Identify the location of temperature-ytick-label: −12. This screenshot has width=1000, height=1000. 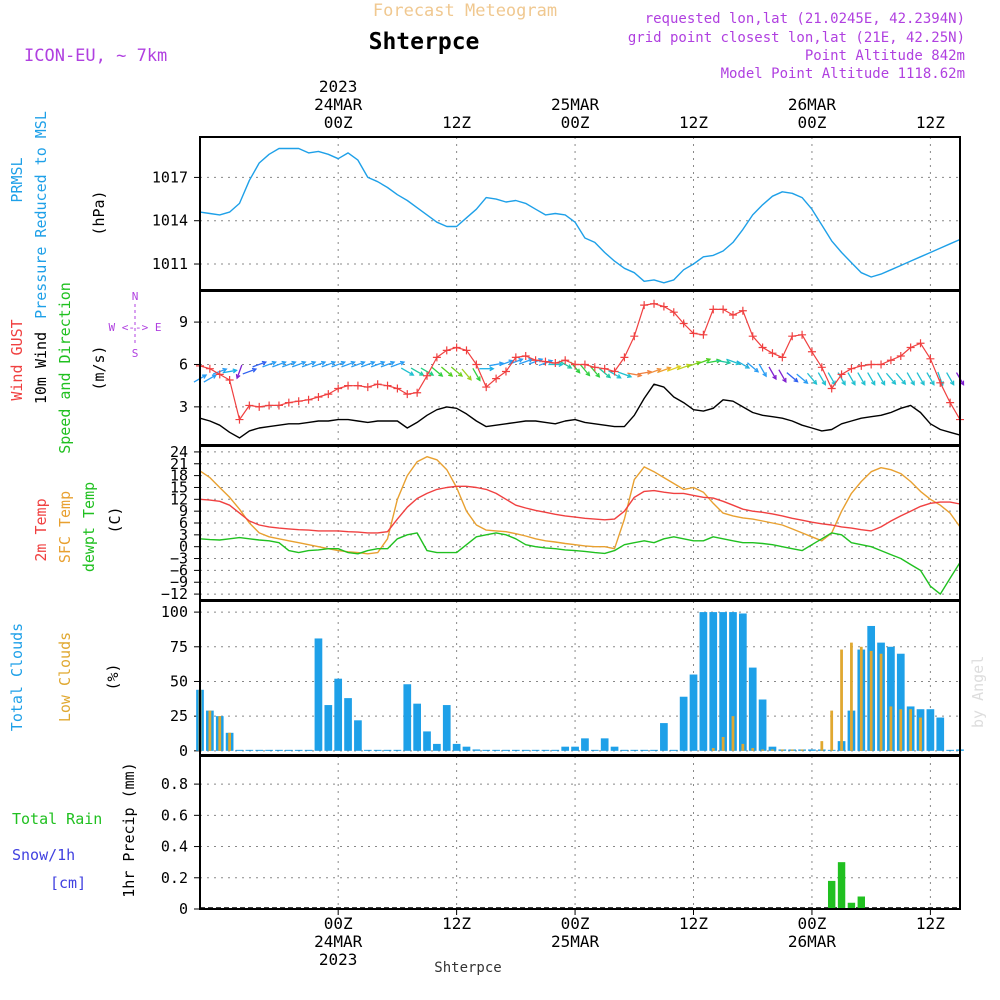
(174, 594).